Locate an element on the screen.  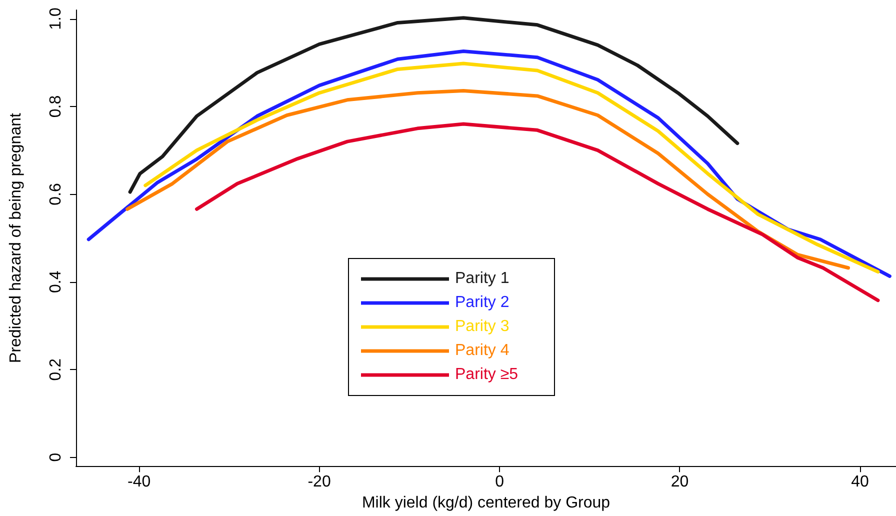
x-tick-label: 40 is located at coordinates (860, 482).